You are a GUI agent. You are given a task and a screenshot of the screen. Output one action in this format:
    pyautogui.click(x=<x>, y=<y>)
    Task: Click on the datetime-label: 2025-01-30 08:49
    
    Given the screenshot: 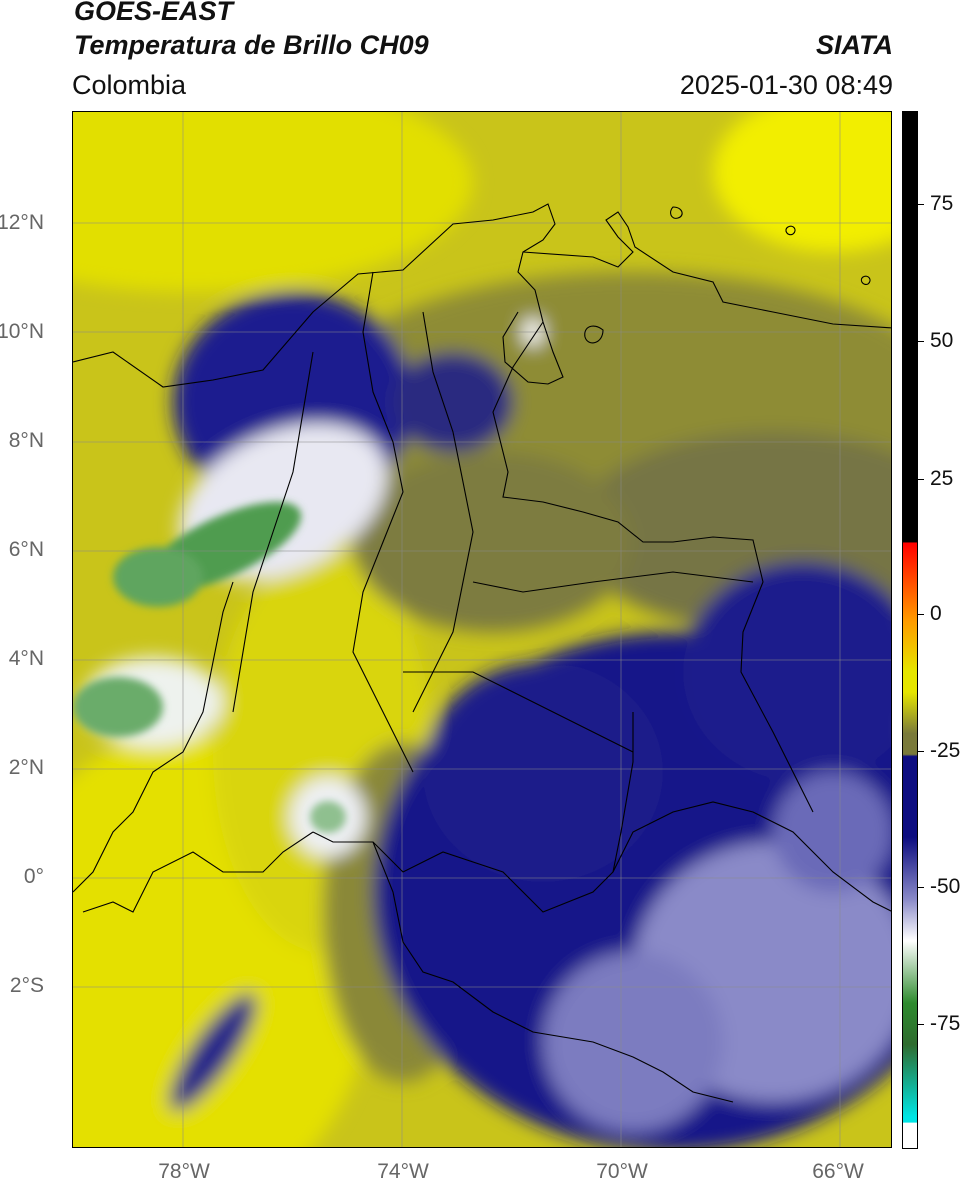 What is the action you would take?
    pyautogui.click(x=786, y=85)
    